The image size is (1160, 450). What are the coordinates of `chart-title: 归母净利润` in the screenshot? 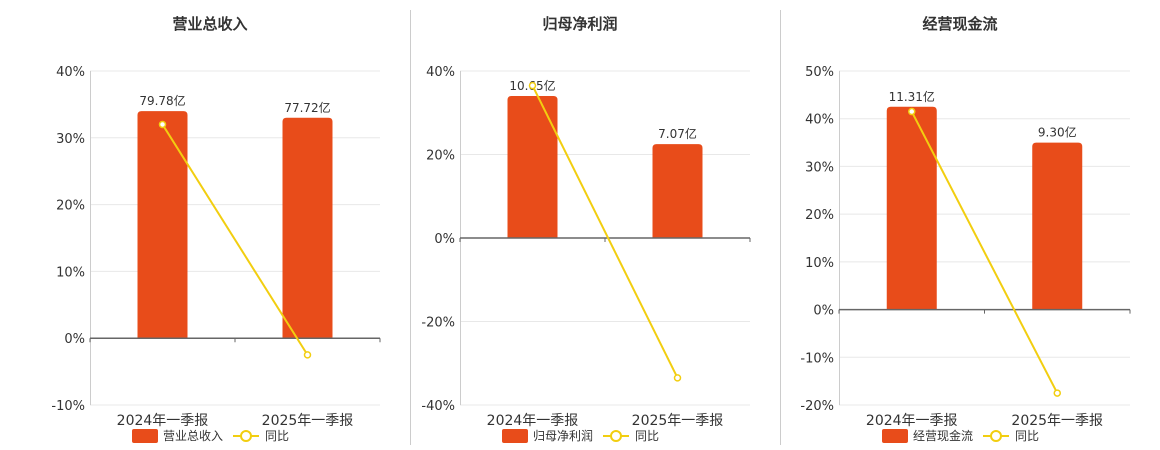 It's located at (579, 24).